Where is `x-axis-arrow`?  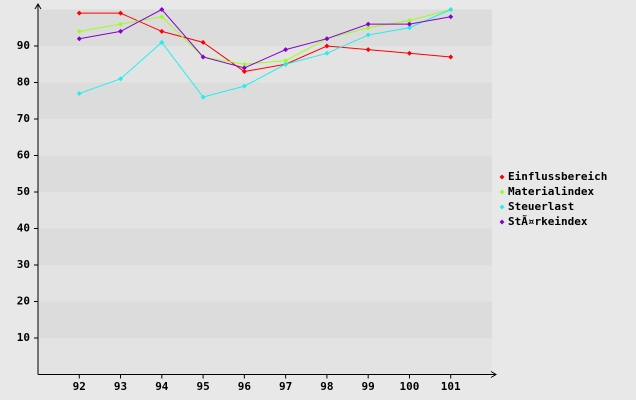
x-axis-arrow is located at coordinates (493, 374).